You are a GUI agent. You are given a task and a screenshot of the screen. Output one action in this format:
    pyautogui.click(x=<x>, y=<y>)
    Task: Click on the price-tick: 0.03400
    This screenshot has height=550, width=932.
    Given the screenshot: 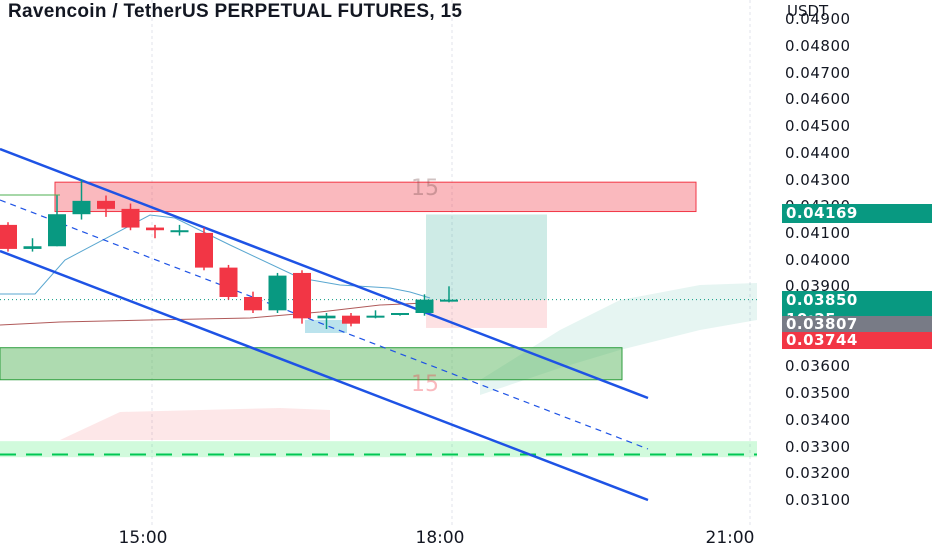 What is the action you would take?
    pyautogui.click(x=818, y=419)
    